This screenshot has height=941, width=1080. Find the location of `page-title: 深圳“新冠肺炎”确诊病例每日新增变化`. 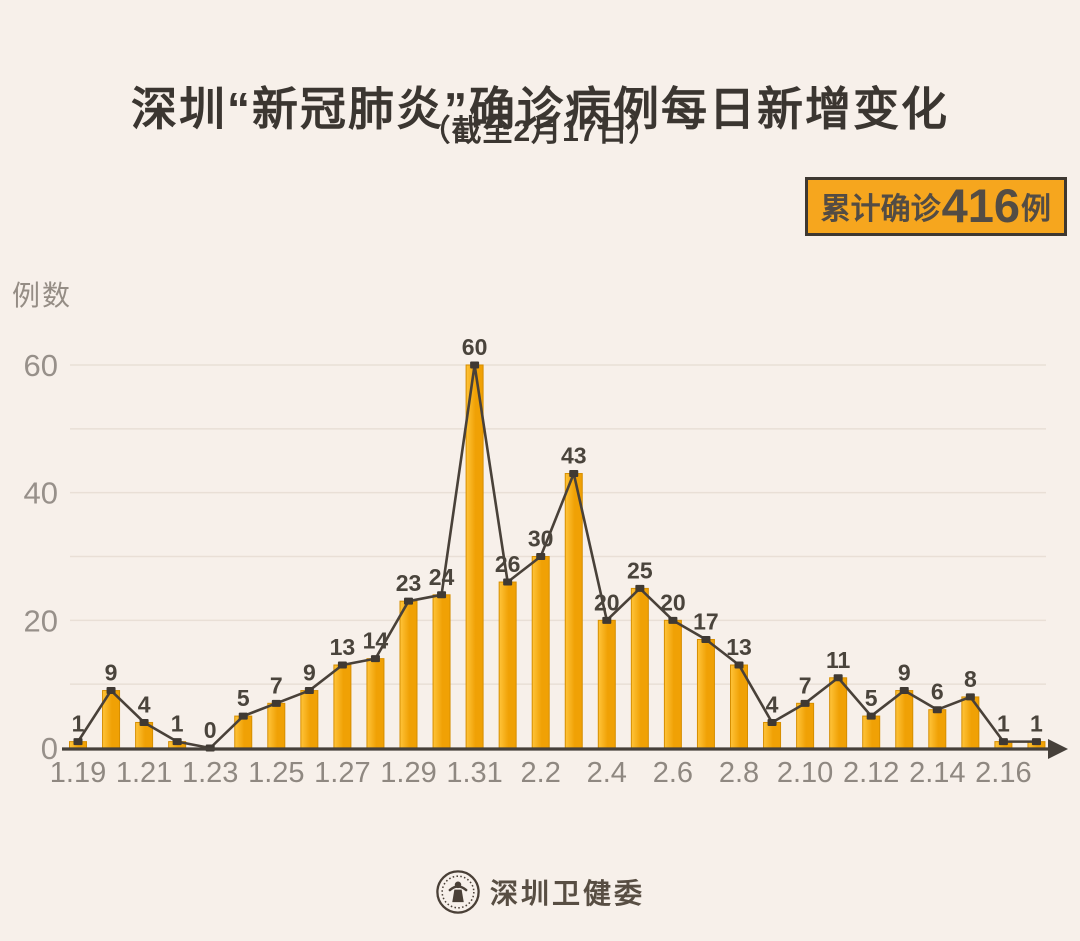

page-title: 深圳“新冠肺炎”确诊病例每日新增变化 is located at coordinates (540, 108).